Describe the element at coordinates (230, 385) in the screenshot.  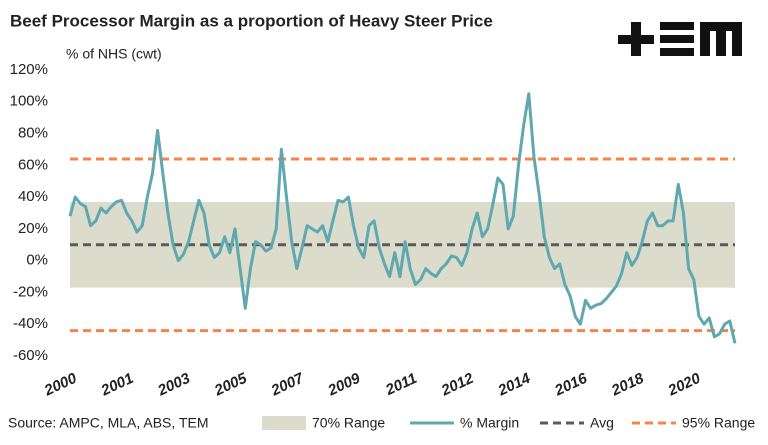
I see `x-tick-label: 2005` at that location.